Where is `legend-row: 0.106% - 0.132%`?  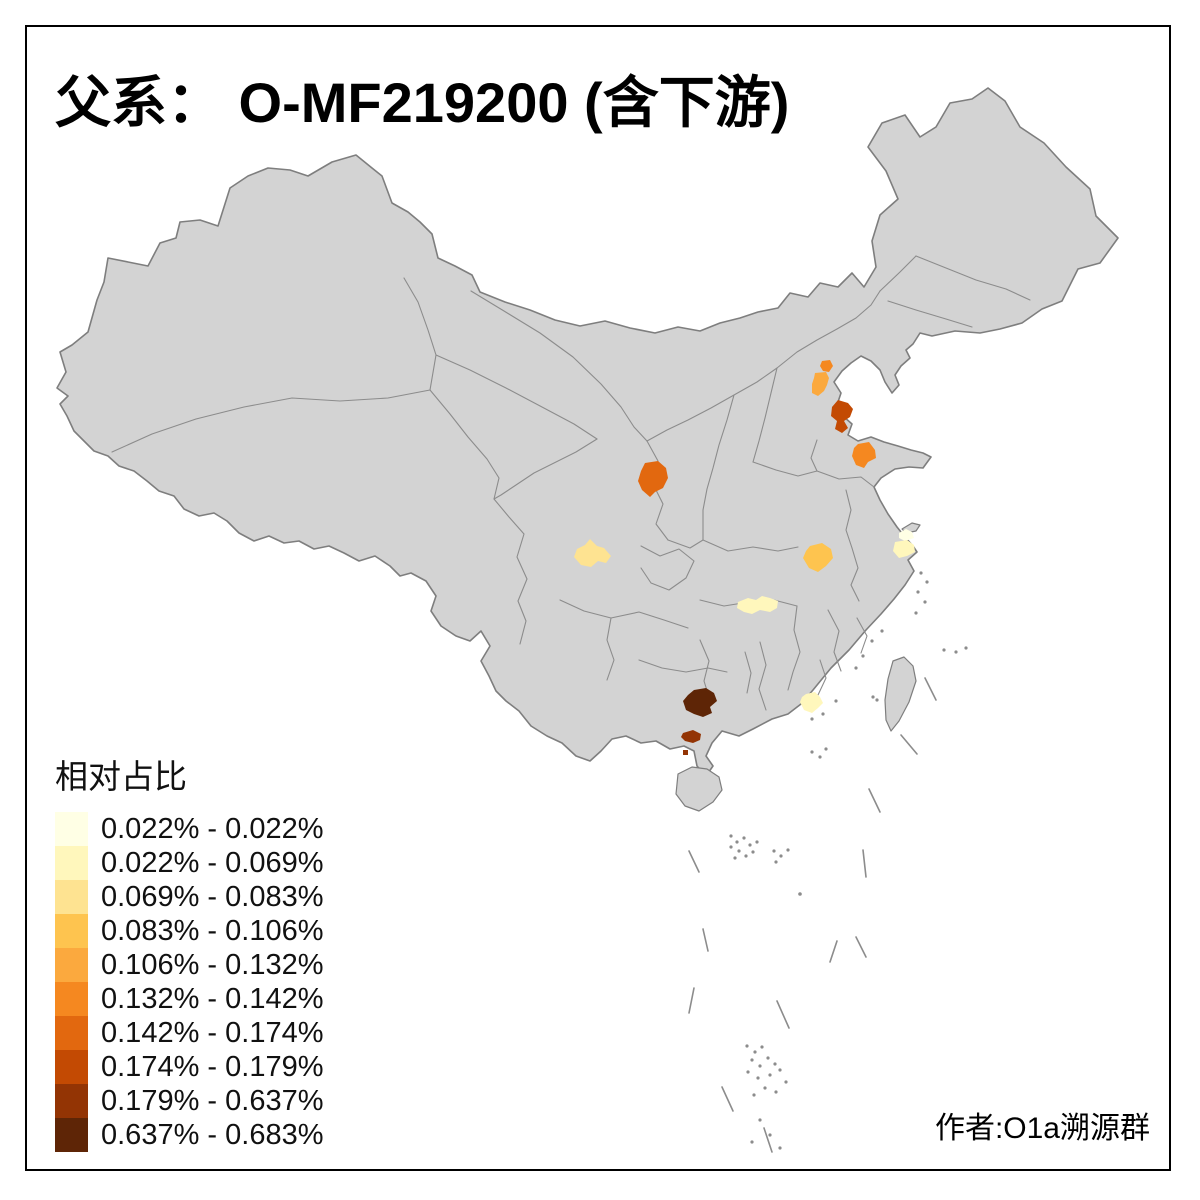
legend-row: 0.106% - 0.132% is located at coordinates (189, 965).